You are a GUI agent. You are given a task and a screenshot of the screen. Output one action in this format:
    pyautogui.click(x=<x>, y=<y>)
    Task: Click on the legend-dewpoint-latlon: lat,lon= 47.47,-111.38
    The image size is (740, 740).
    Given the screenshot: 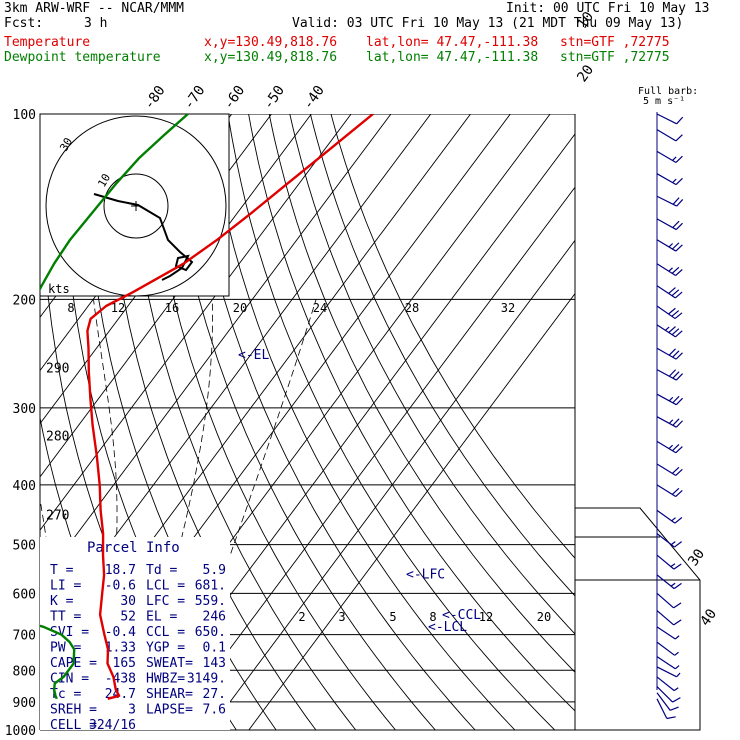 What is the action you would take?
    pyautogui.click(x=452, y=57)
    